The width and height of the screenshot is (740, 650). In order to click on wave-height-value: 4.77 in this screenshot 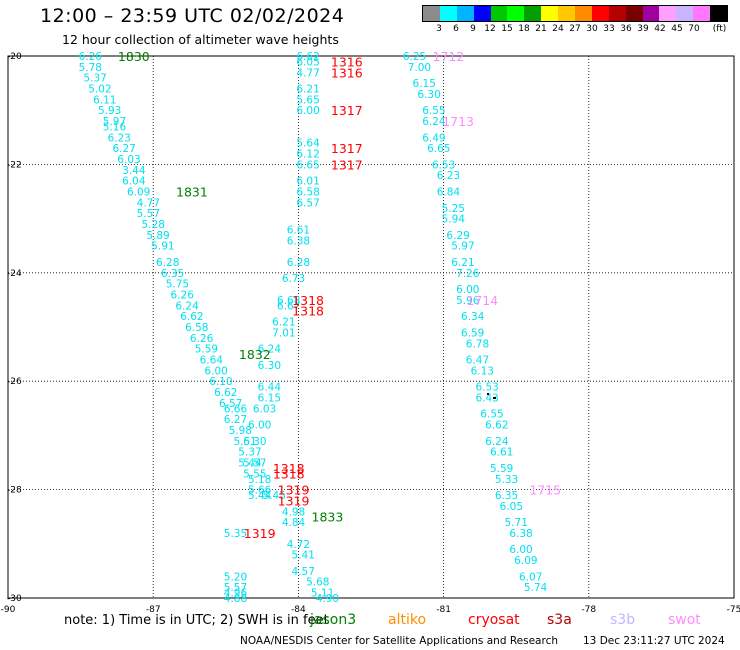, I will do `click(307, 73)`.